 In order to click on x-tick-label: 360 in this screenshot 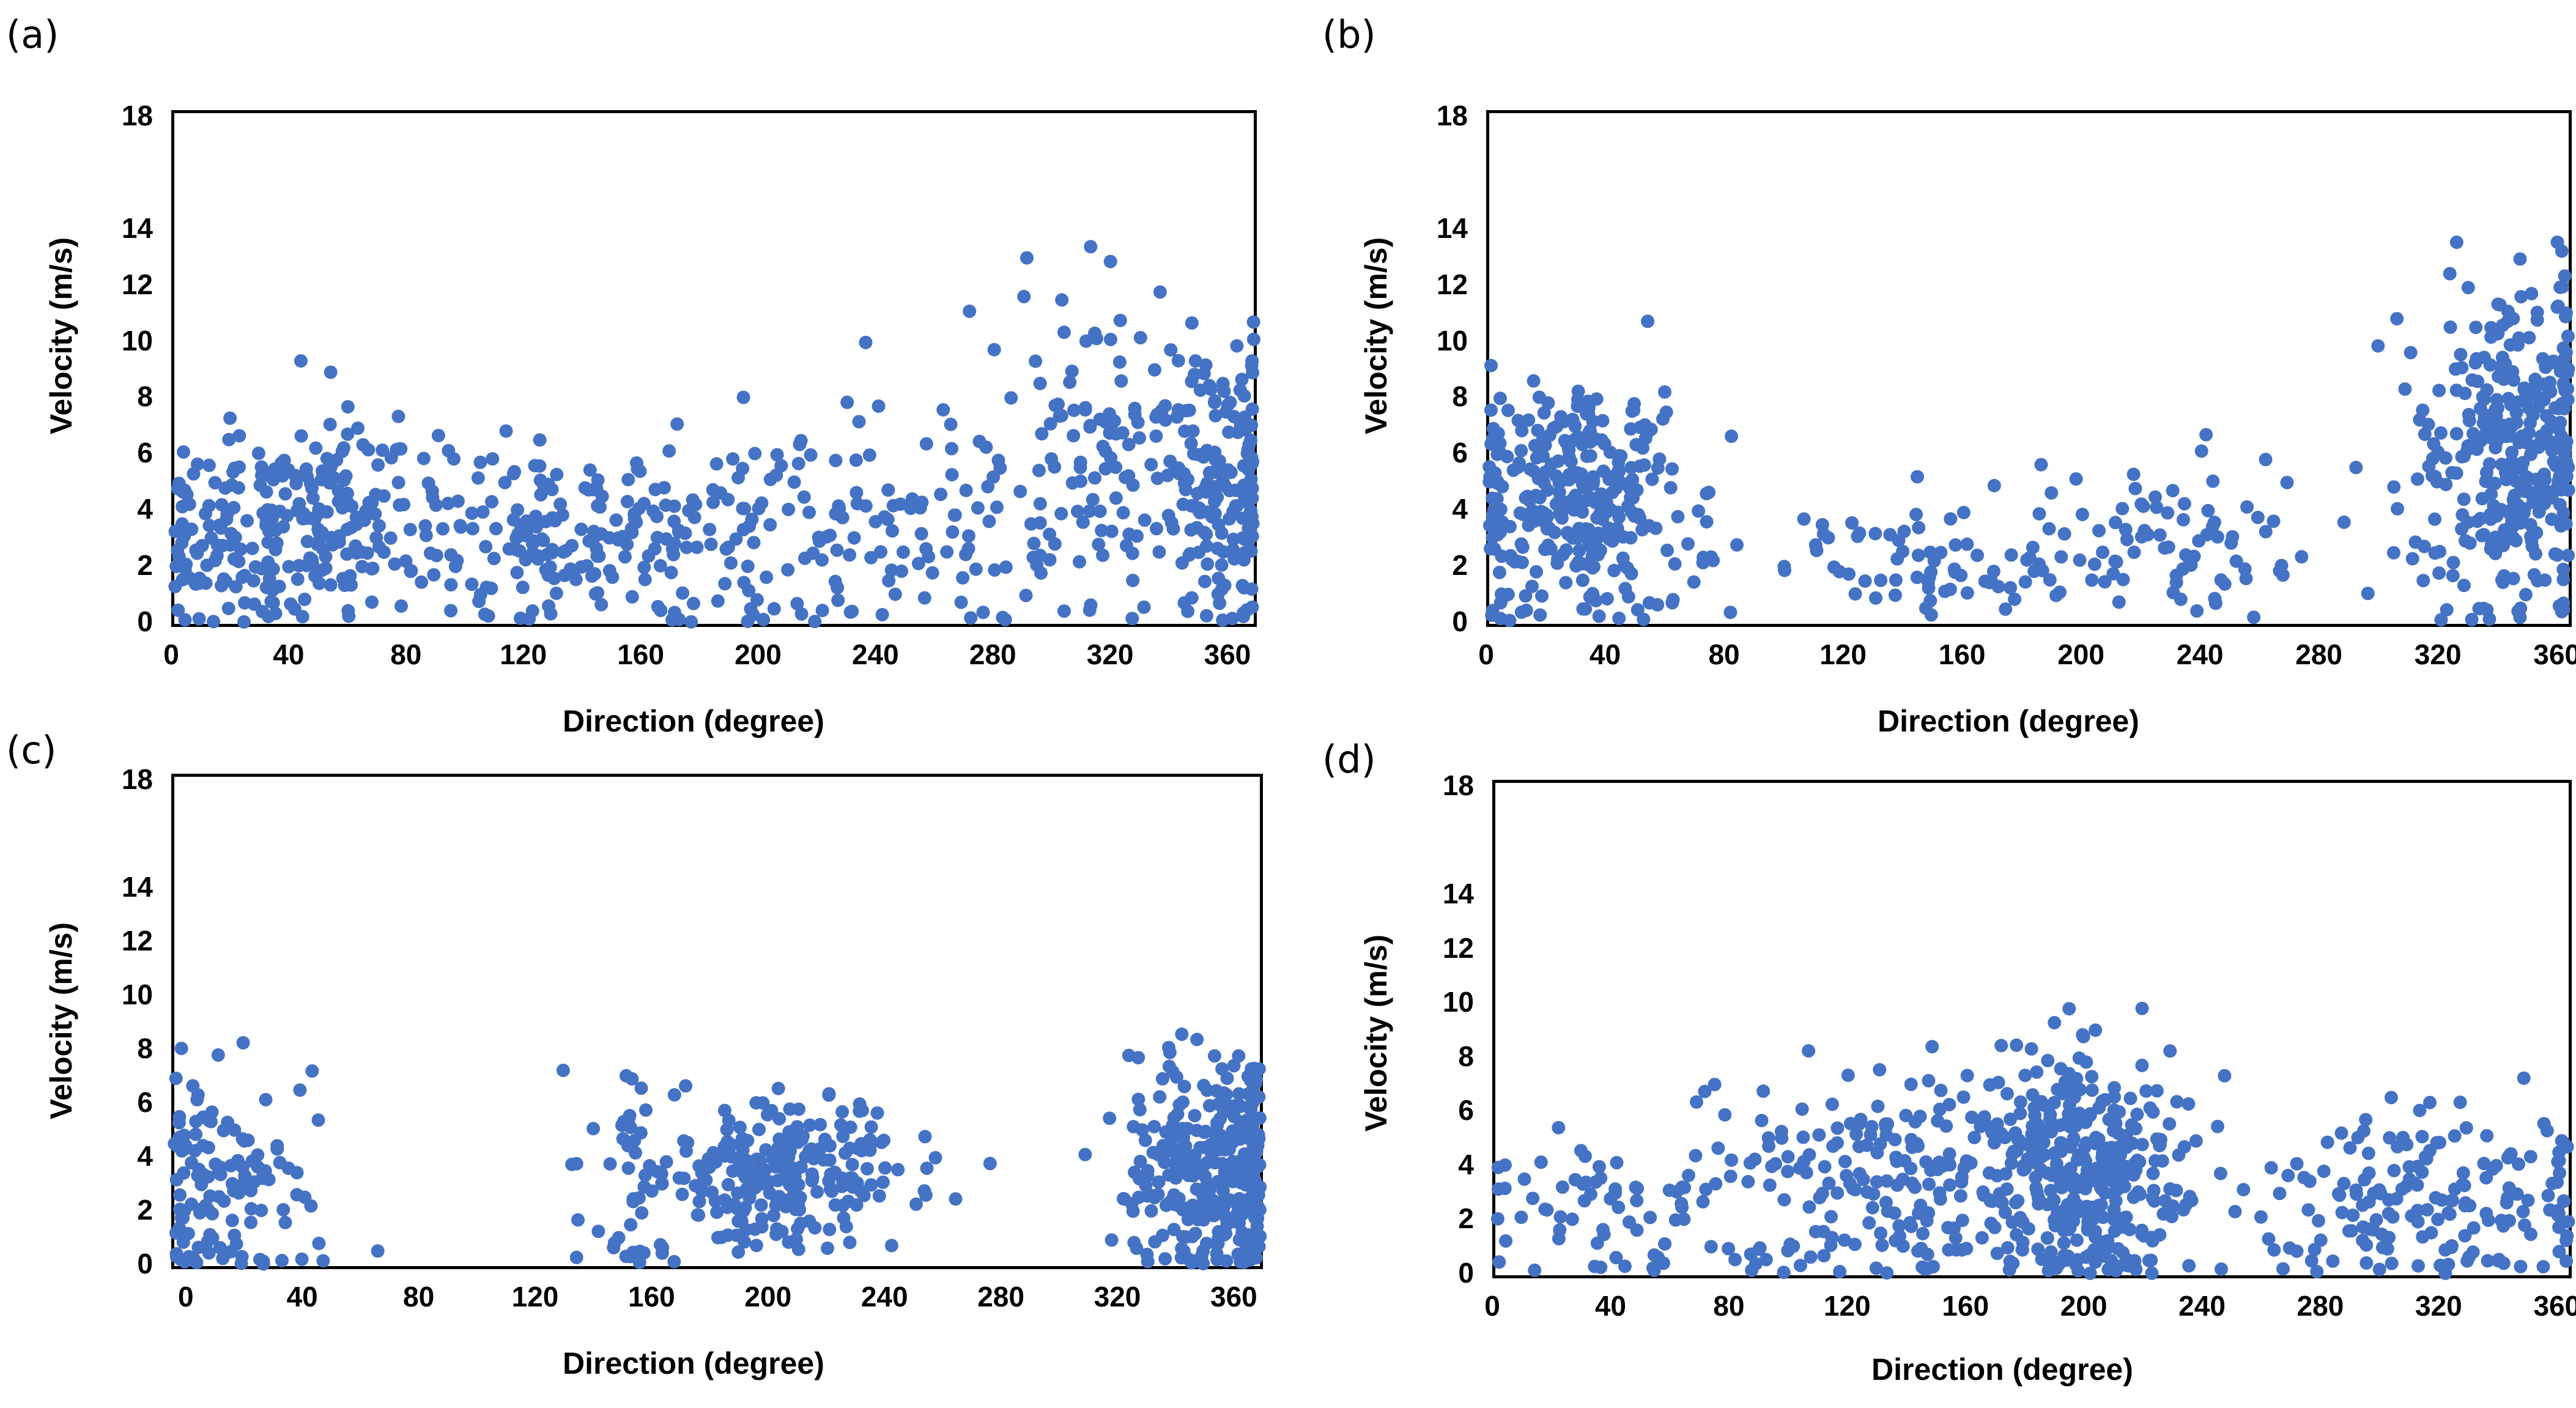, I will do `click(2554, 654)`.